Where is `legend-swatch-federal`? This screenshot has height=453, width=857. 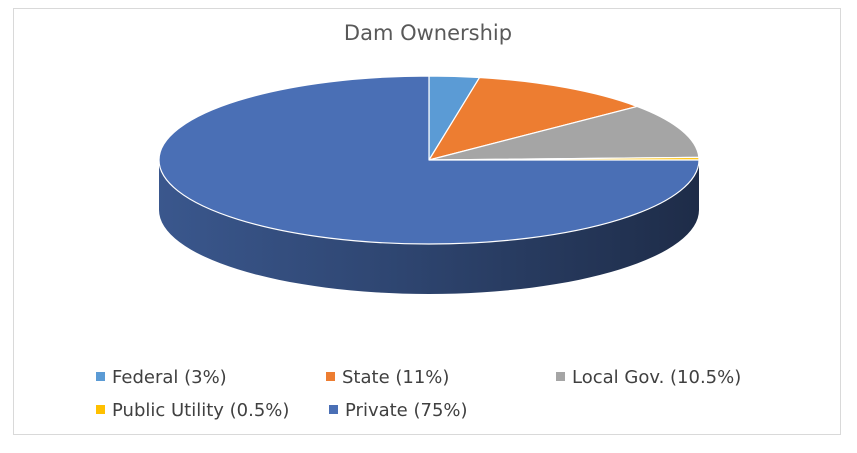
legend-swatch-federal is located at coordinates (100, 376).